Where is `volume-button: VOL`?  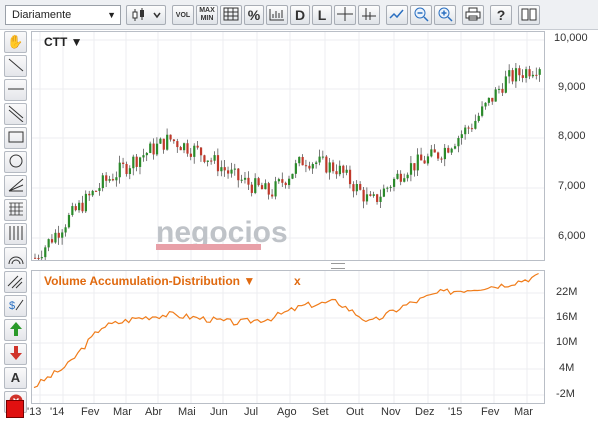 volume-button: VOL is located at coordinates (183, 15).